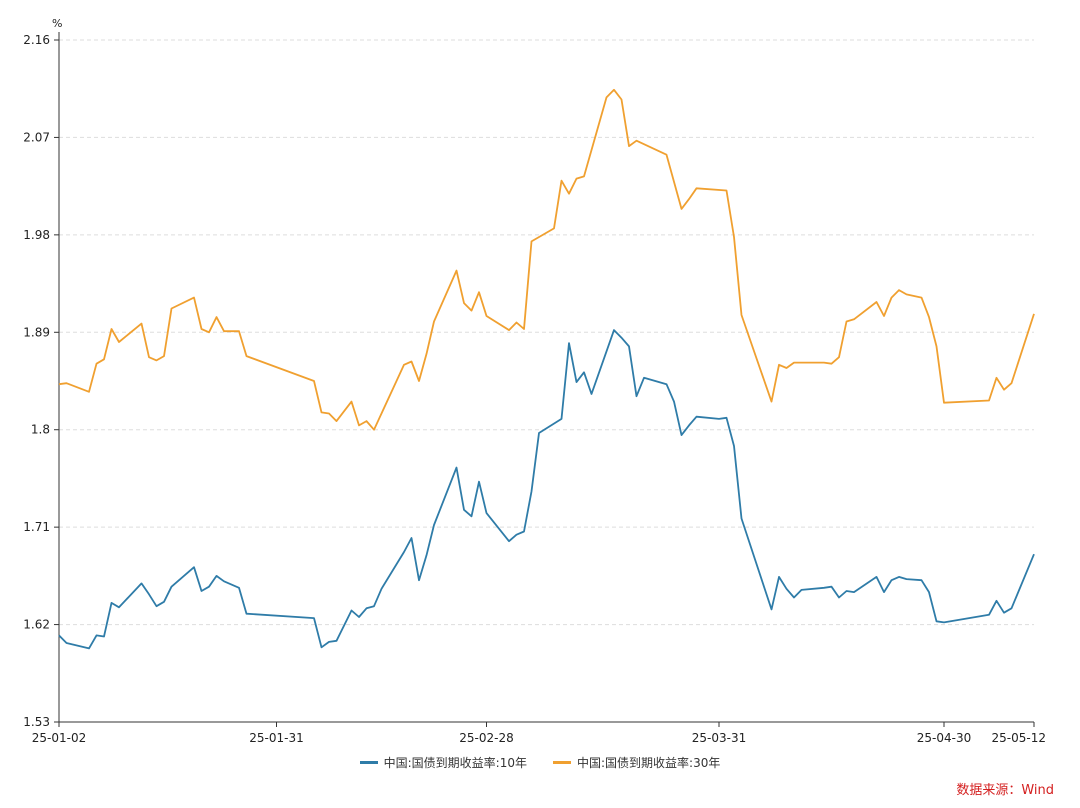 Image resolution: width=1080 pixels, height=808 pixels. What do you see at coordinates (36, 332) in the screenshot?
I see `y-tick-label: 1.89` at bounding box center [36, 332].